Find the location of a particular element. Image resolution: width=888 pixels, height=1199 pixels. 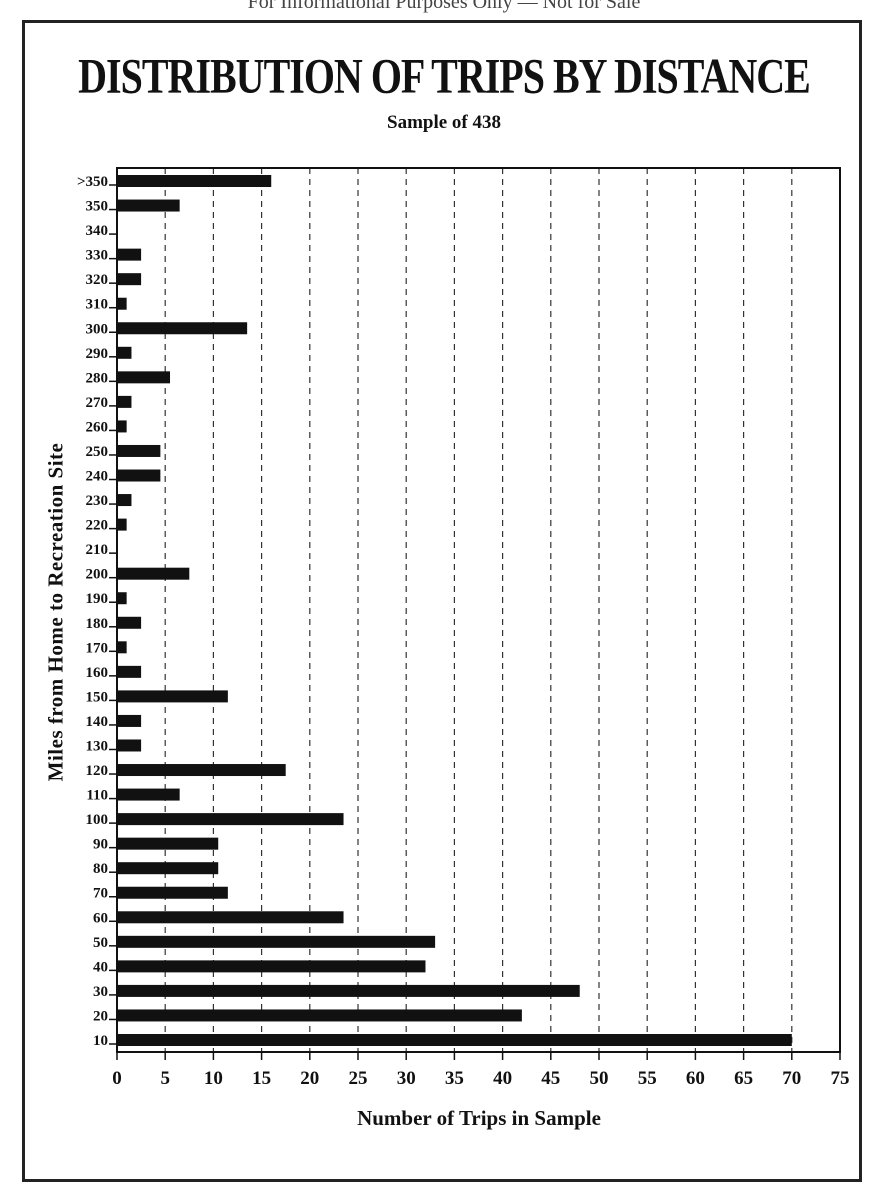

y-tick-label: 210 is located at coordinates (97, 550).